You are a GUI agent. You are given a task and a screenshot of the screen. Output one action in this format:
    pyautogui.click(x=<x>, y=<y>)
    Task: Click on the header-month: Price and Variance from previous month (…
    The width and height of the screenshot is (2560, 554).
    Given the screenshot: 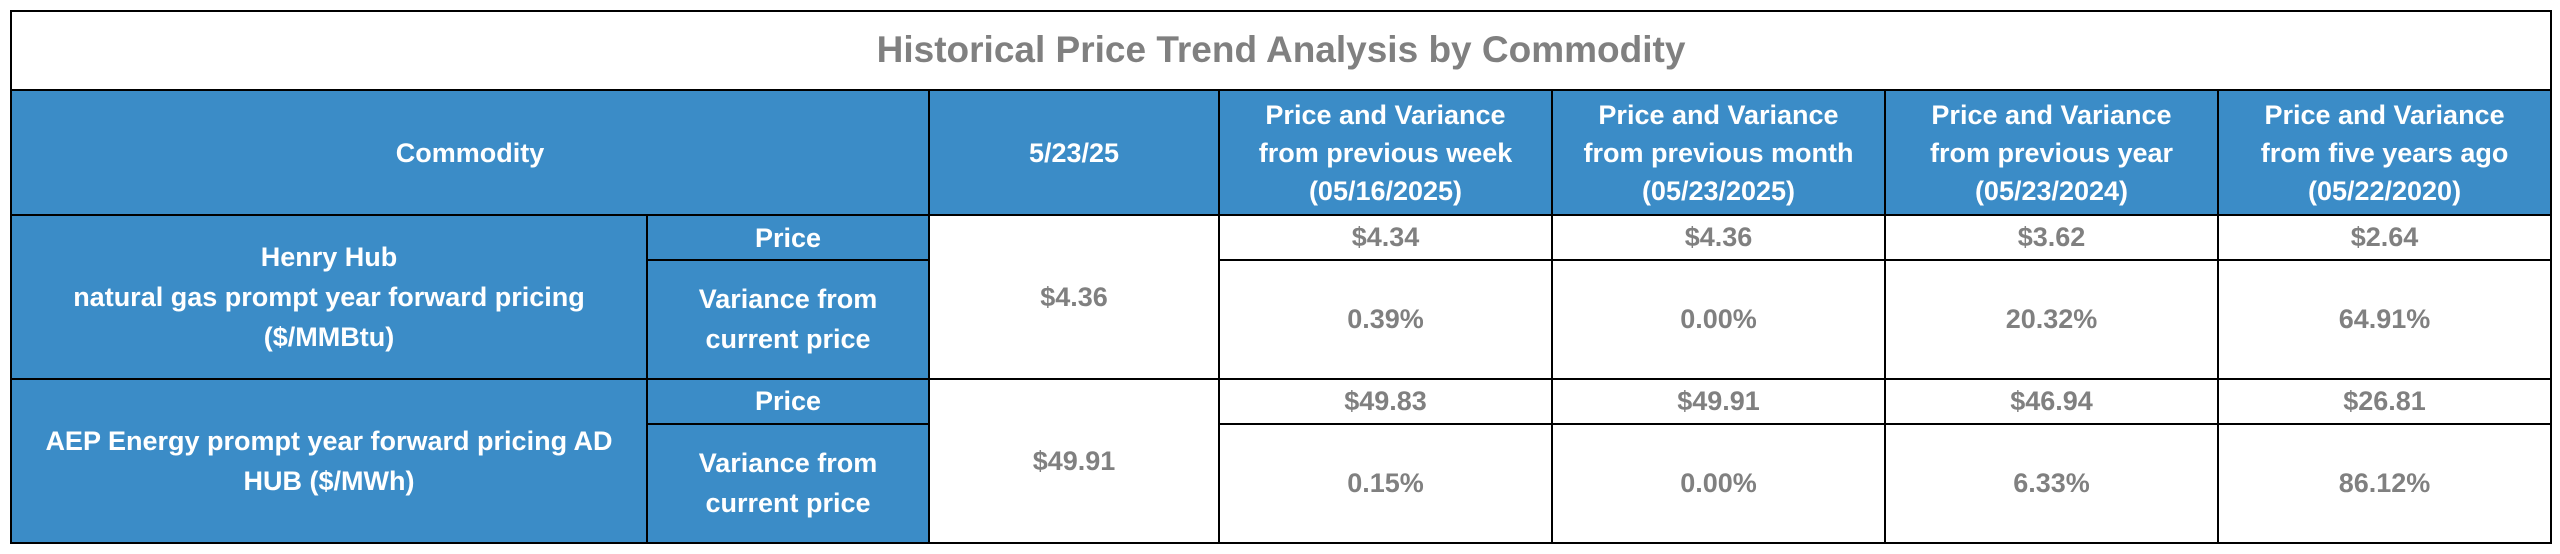 What is the action you would take?
    pyautogui.click(x=1718, y=152)
    